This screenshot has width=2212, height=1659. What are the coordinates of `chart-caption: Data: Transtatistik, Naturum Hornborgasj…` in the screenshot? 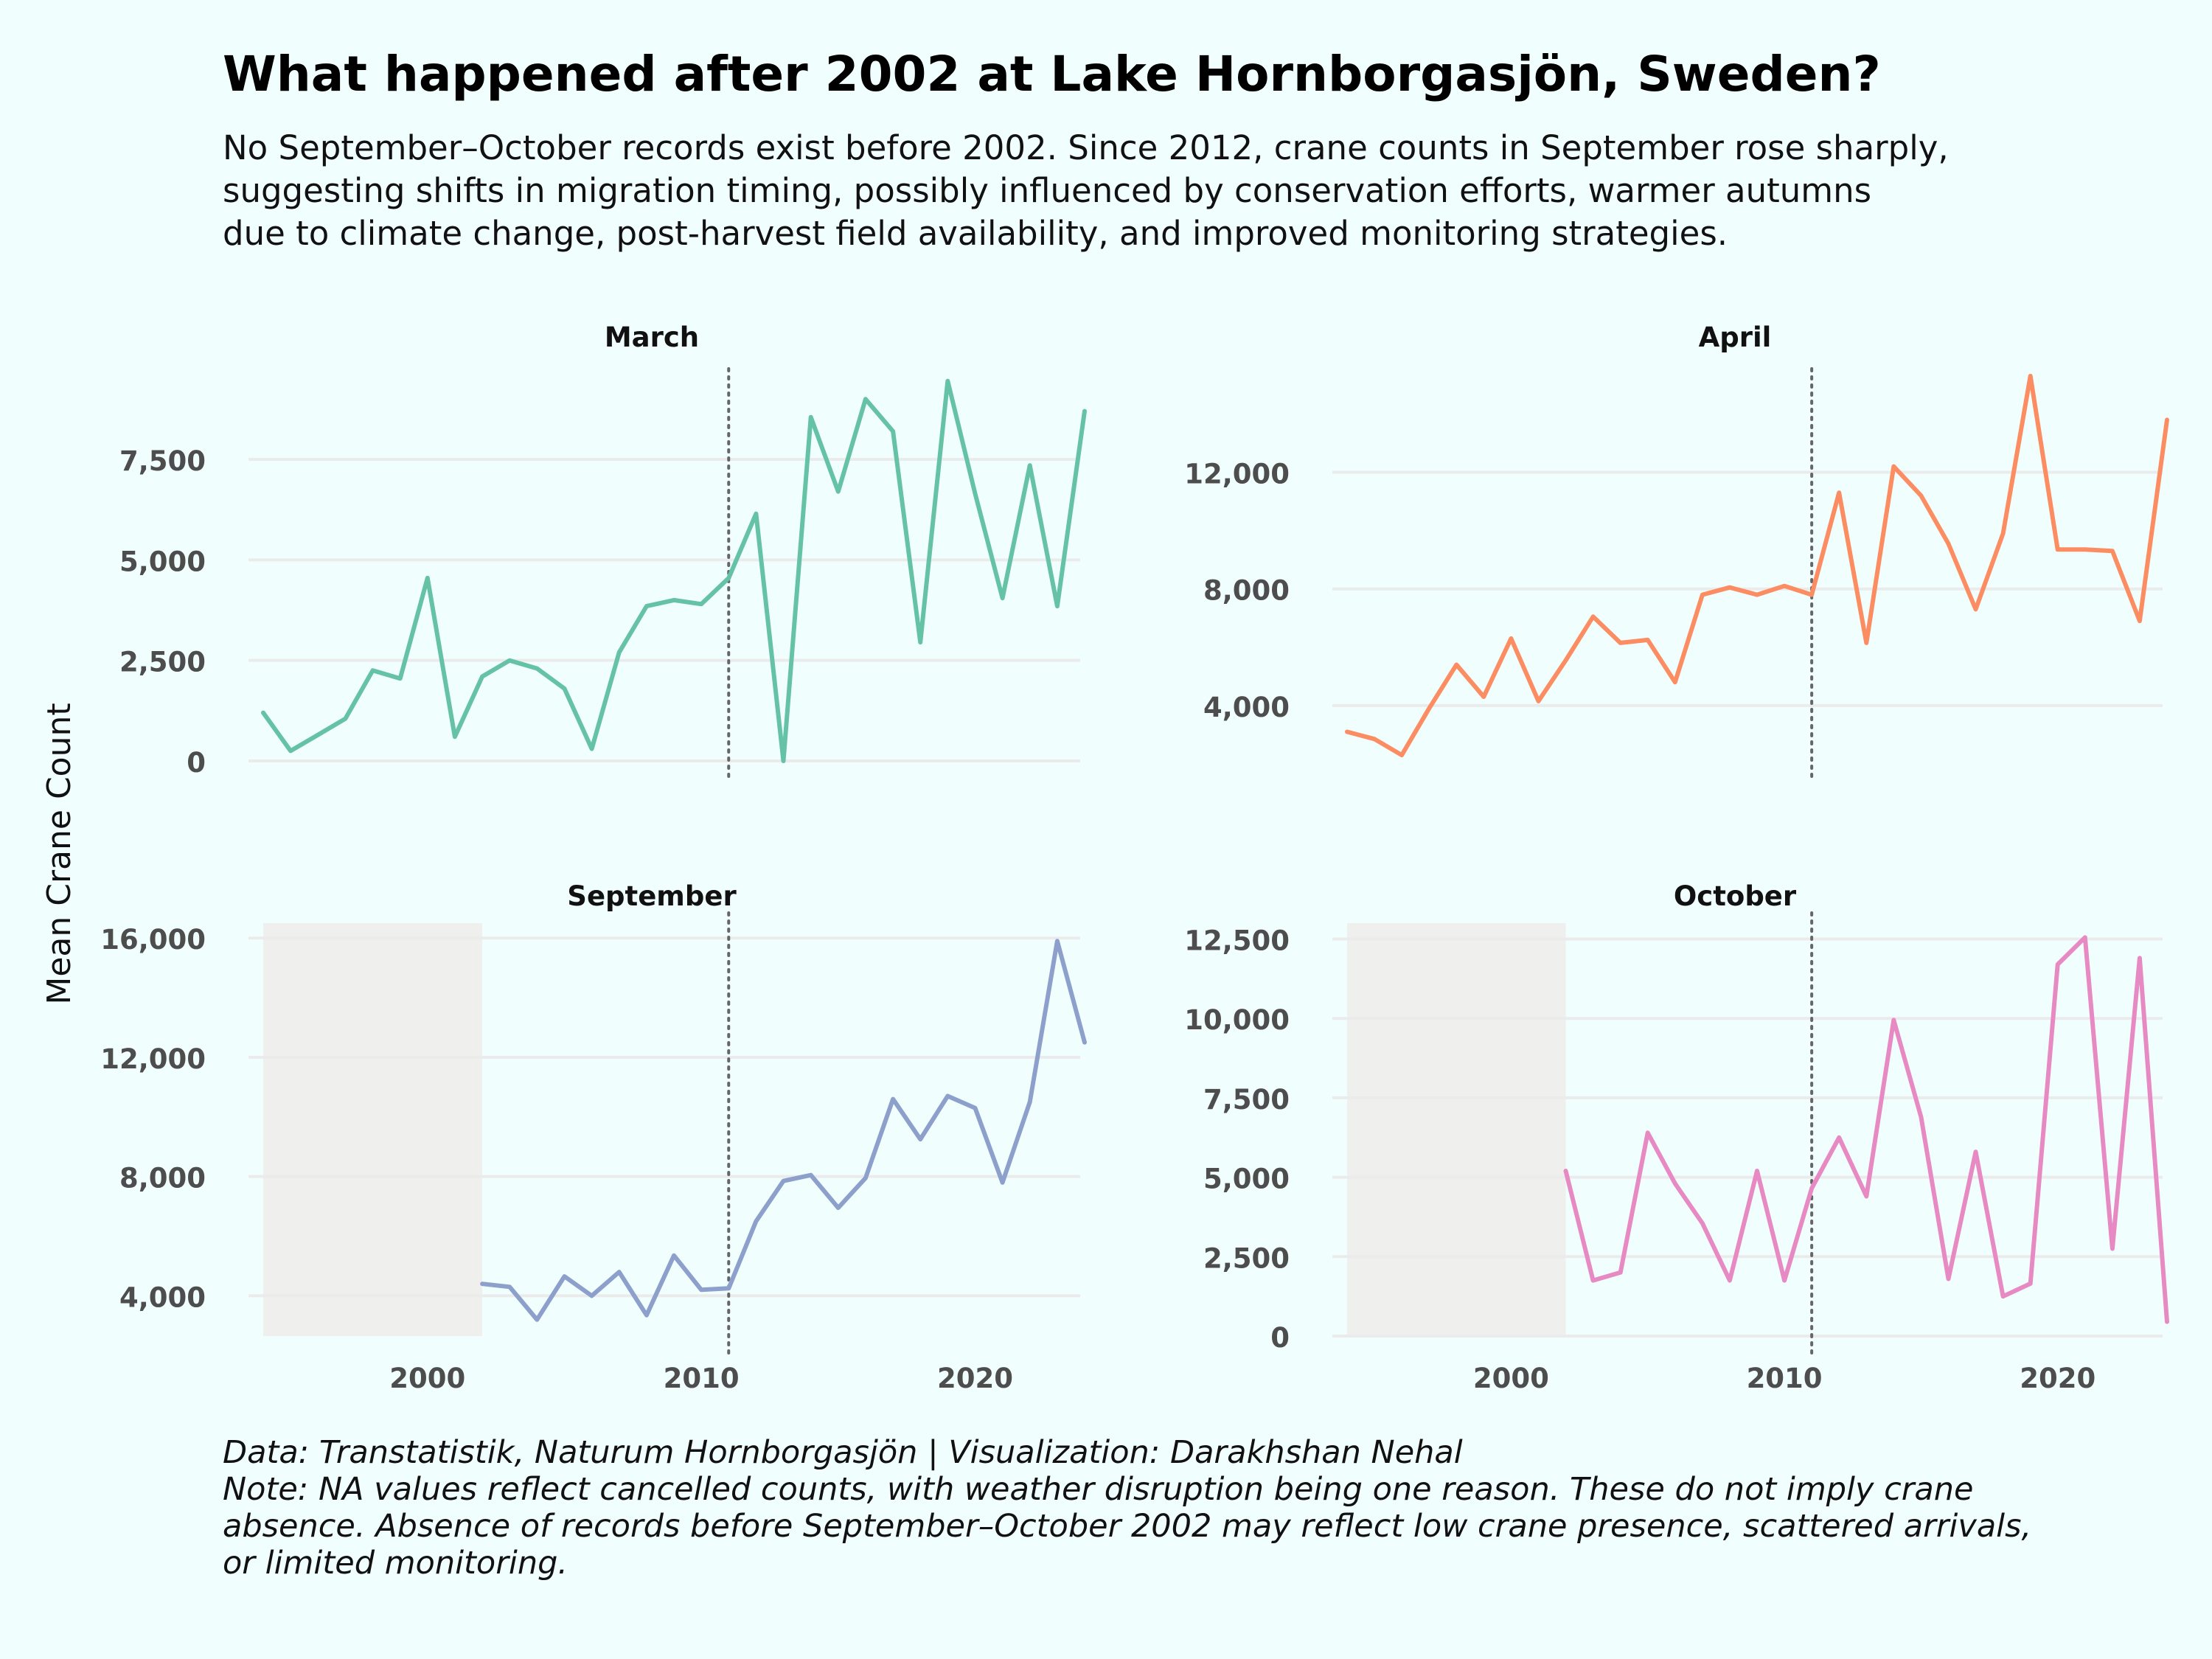 It's located at (1211, 1508).